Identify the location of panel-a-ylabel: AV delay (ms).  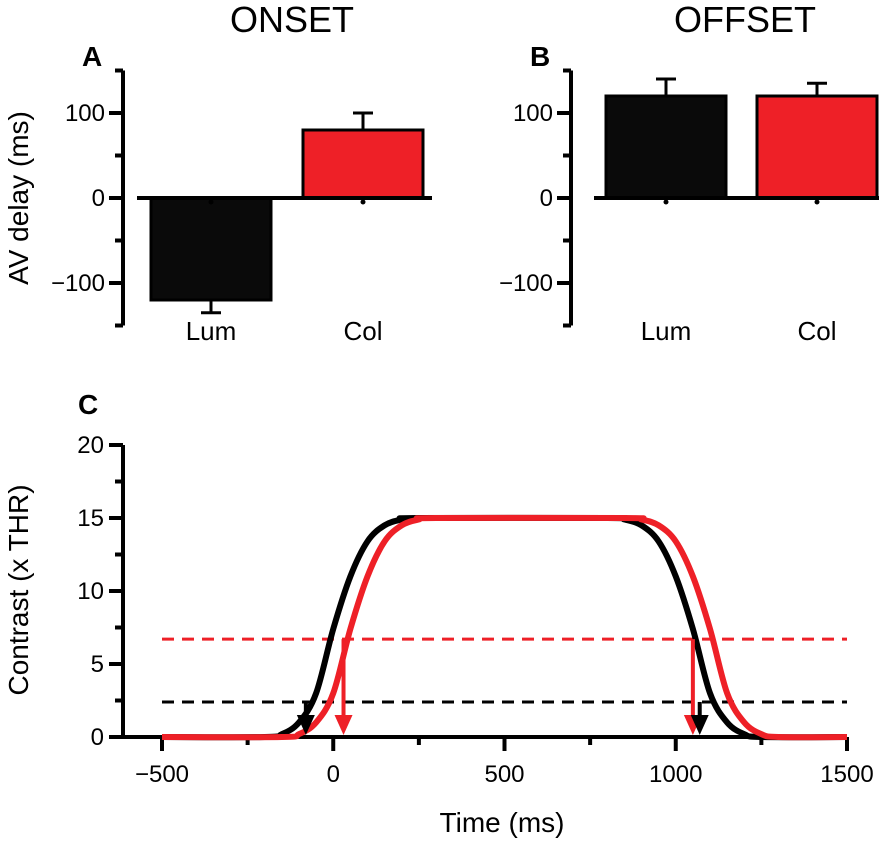
(18, 198).